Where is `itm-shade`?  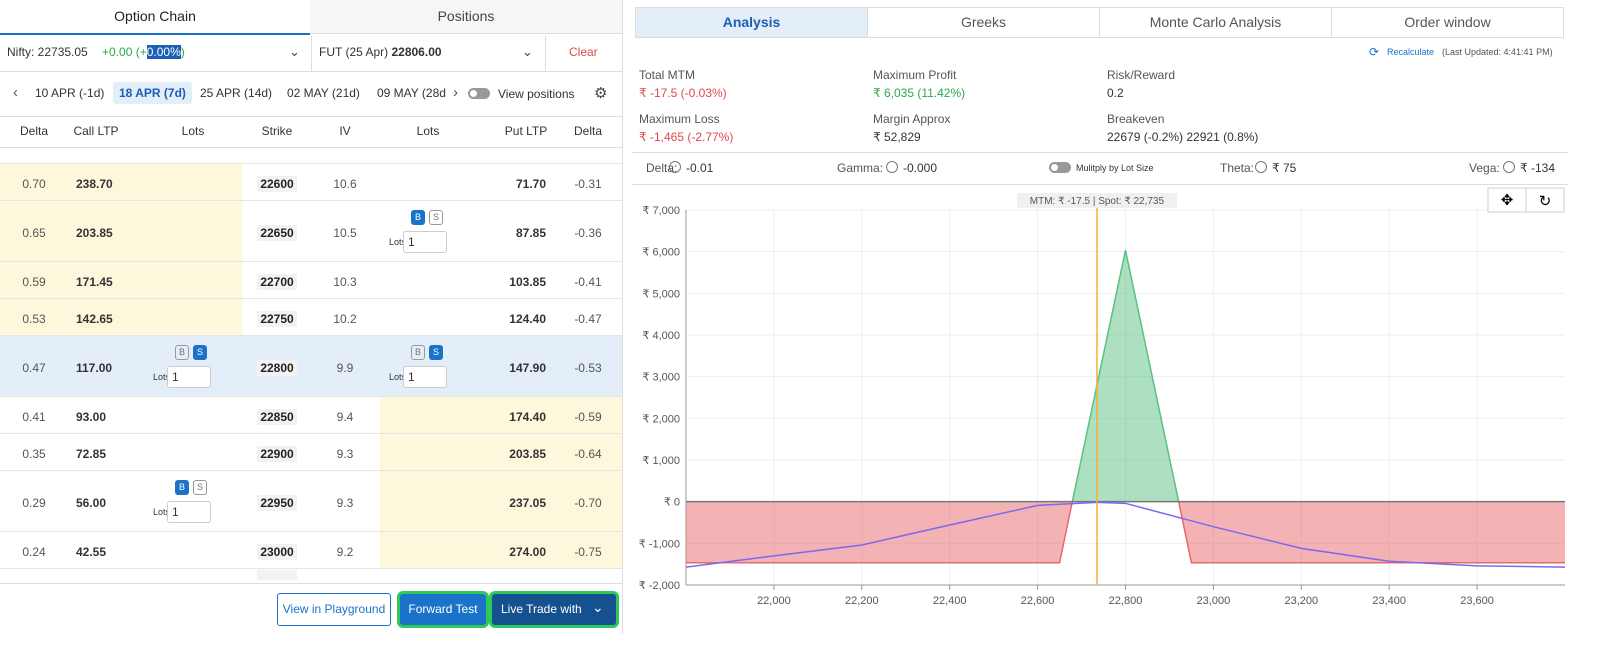 itm-shade is located at coordinates (501, 550).